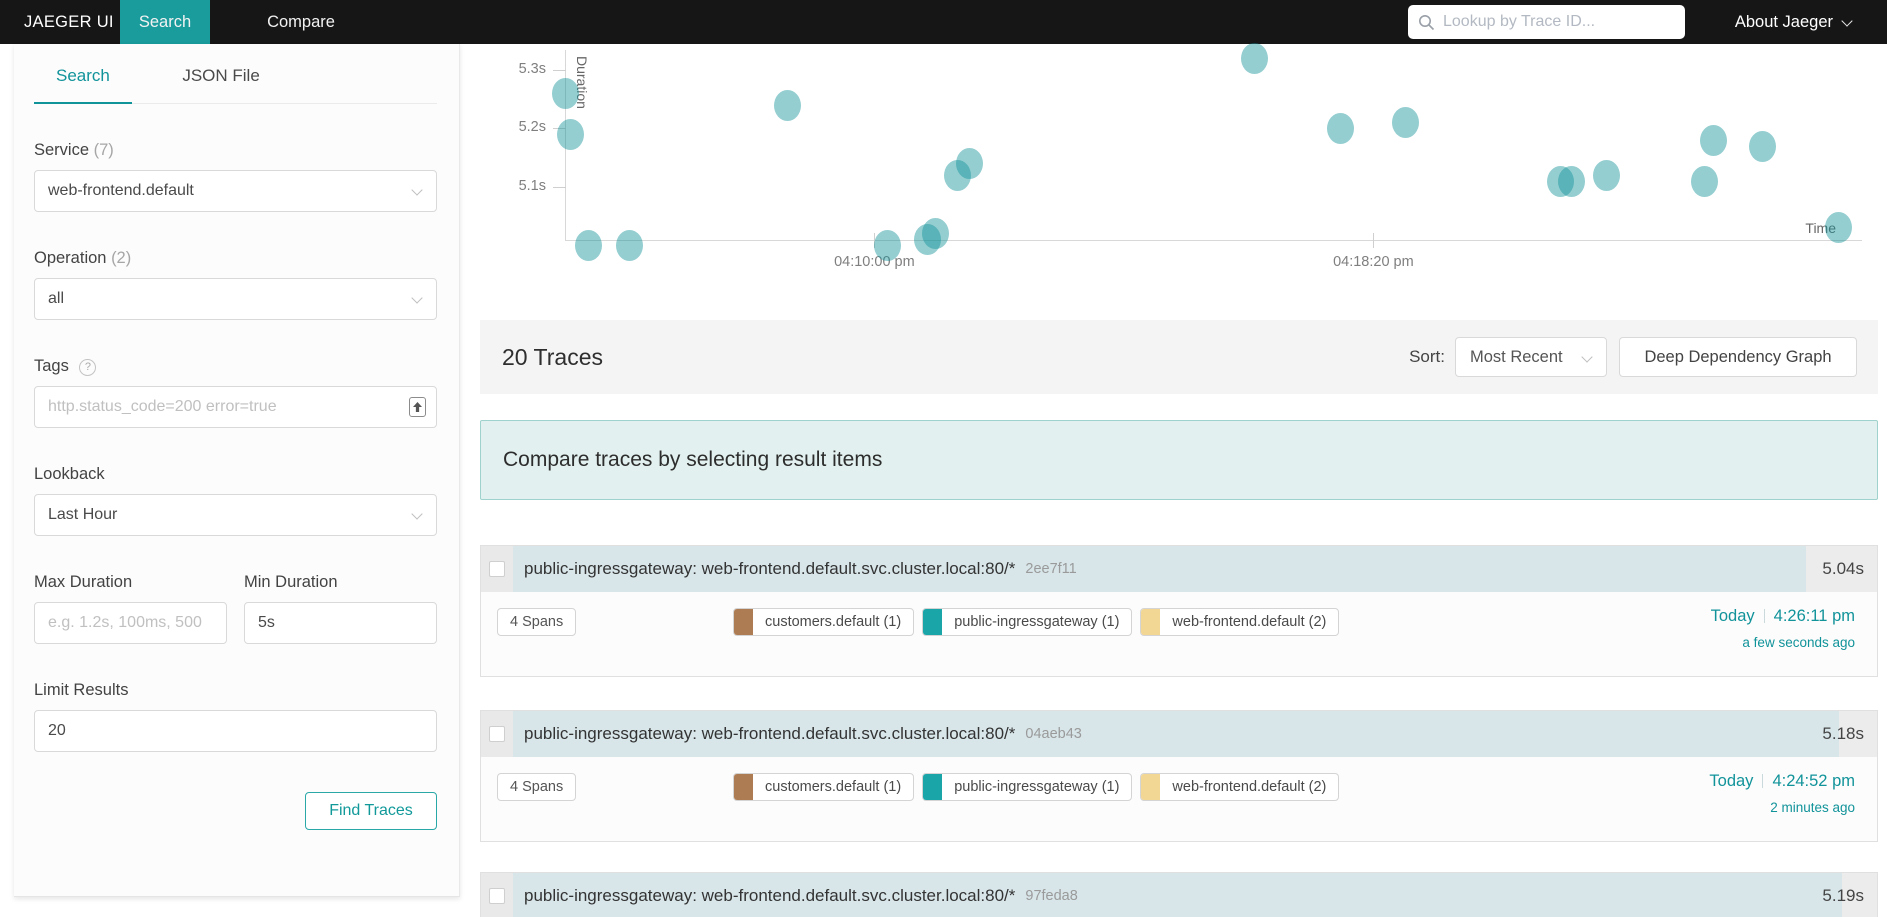 The height and width of the screenshot is (917, 1887). What do you see at coordinates (1427, 22) in the screenshot?
I see `search-icon` at bounding box center [1427, 22].